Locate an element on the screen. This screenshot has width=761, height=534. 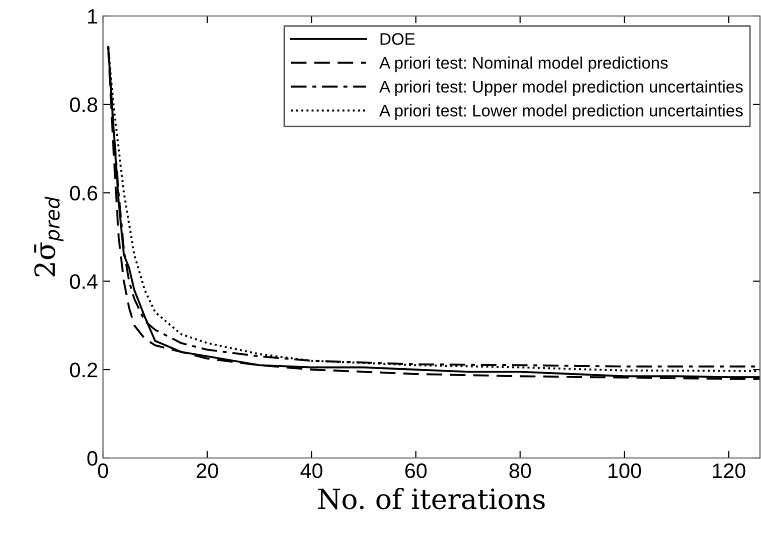
x-tick-label: 20 is located at coordinates (207, 470).